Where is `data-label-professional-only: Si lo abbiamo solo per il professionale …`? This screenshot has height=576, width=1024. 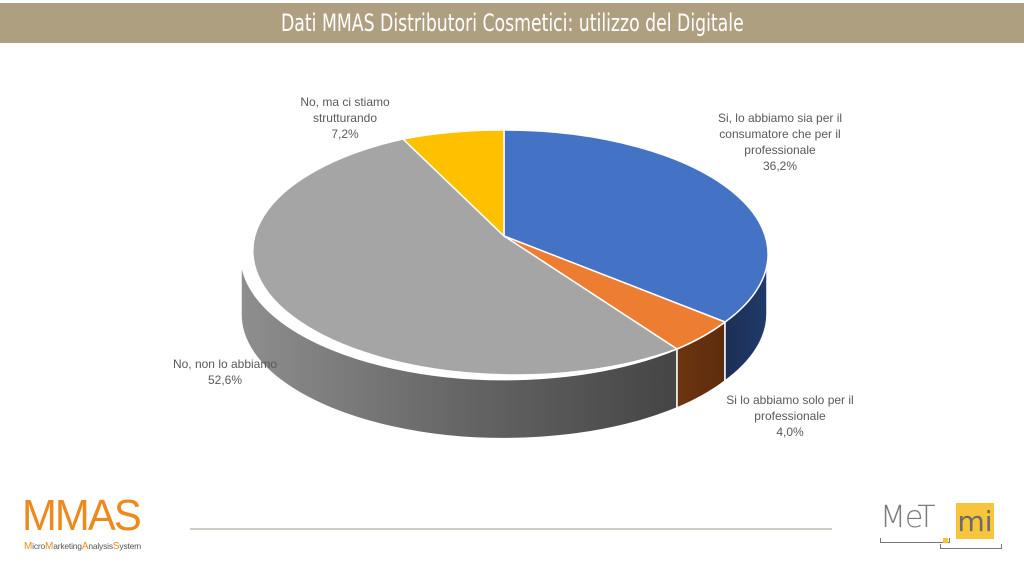
data-label-professional-only: Si lo abbiamo solo per il professionale … is located at coordinates (790, 416).